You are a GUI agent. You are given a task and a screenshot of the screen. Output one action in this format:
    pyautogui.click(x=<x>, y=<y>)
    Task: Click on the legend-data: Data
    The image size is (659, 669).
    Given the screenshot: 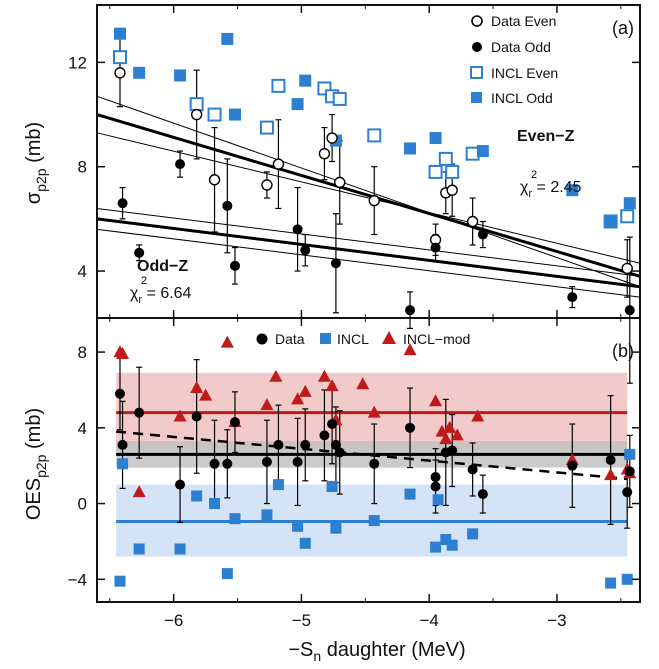 What is the action you would take?
    pyautogui.click(x=290, y=339)
    